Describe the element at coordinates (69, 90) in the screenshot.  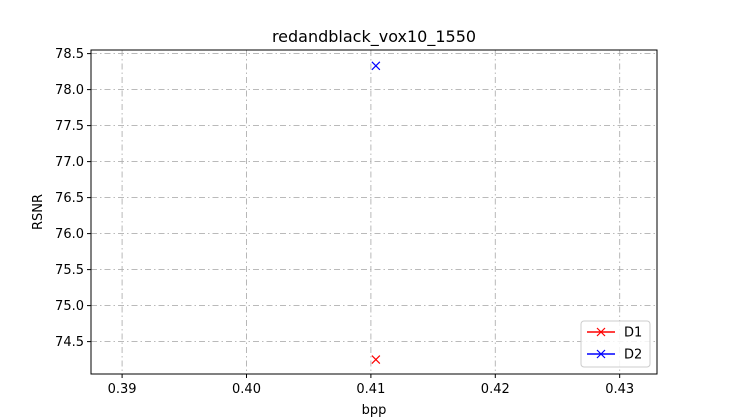
I see `y-tick-label: 78.0` at that location.